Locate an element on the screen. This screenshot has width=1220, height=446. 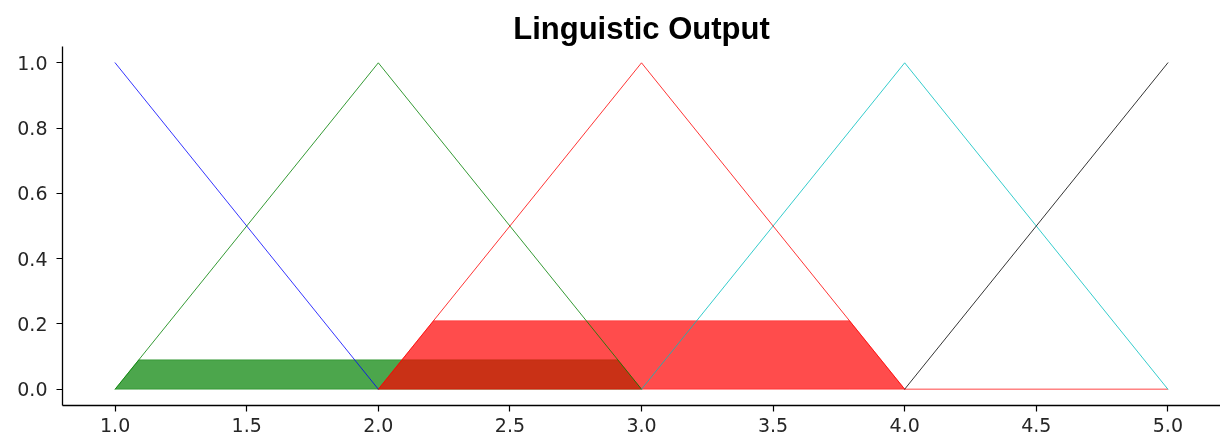
x-tick-label: 5.0 is located at coordinates (1167, 424).